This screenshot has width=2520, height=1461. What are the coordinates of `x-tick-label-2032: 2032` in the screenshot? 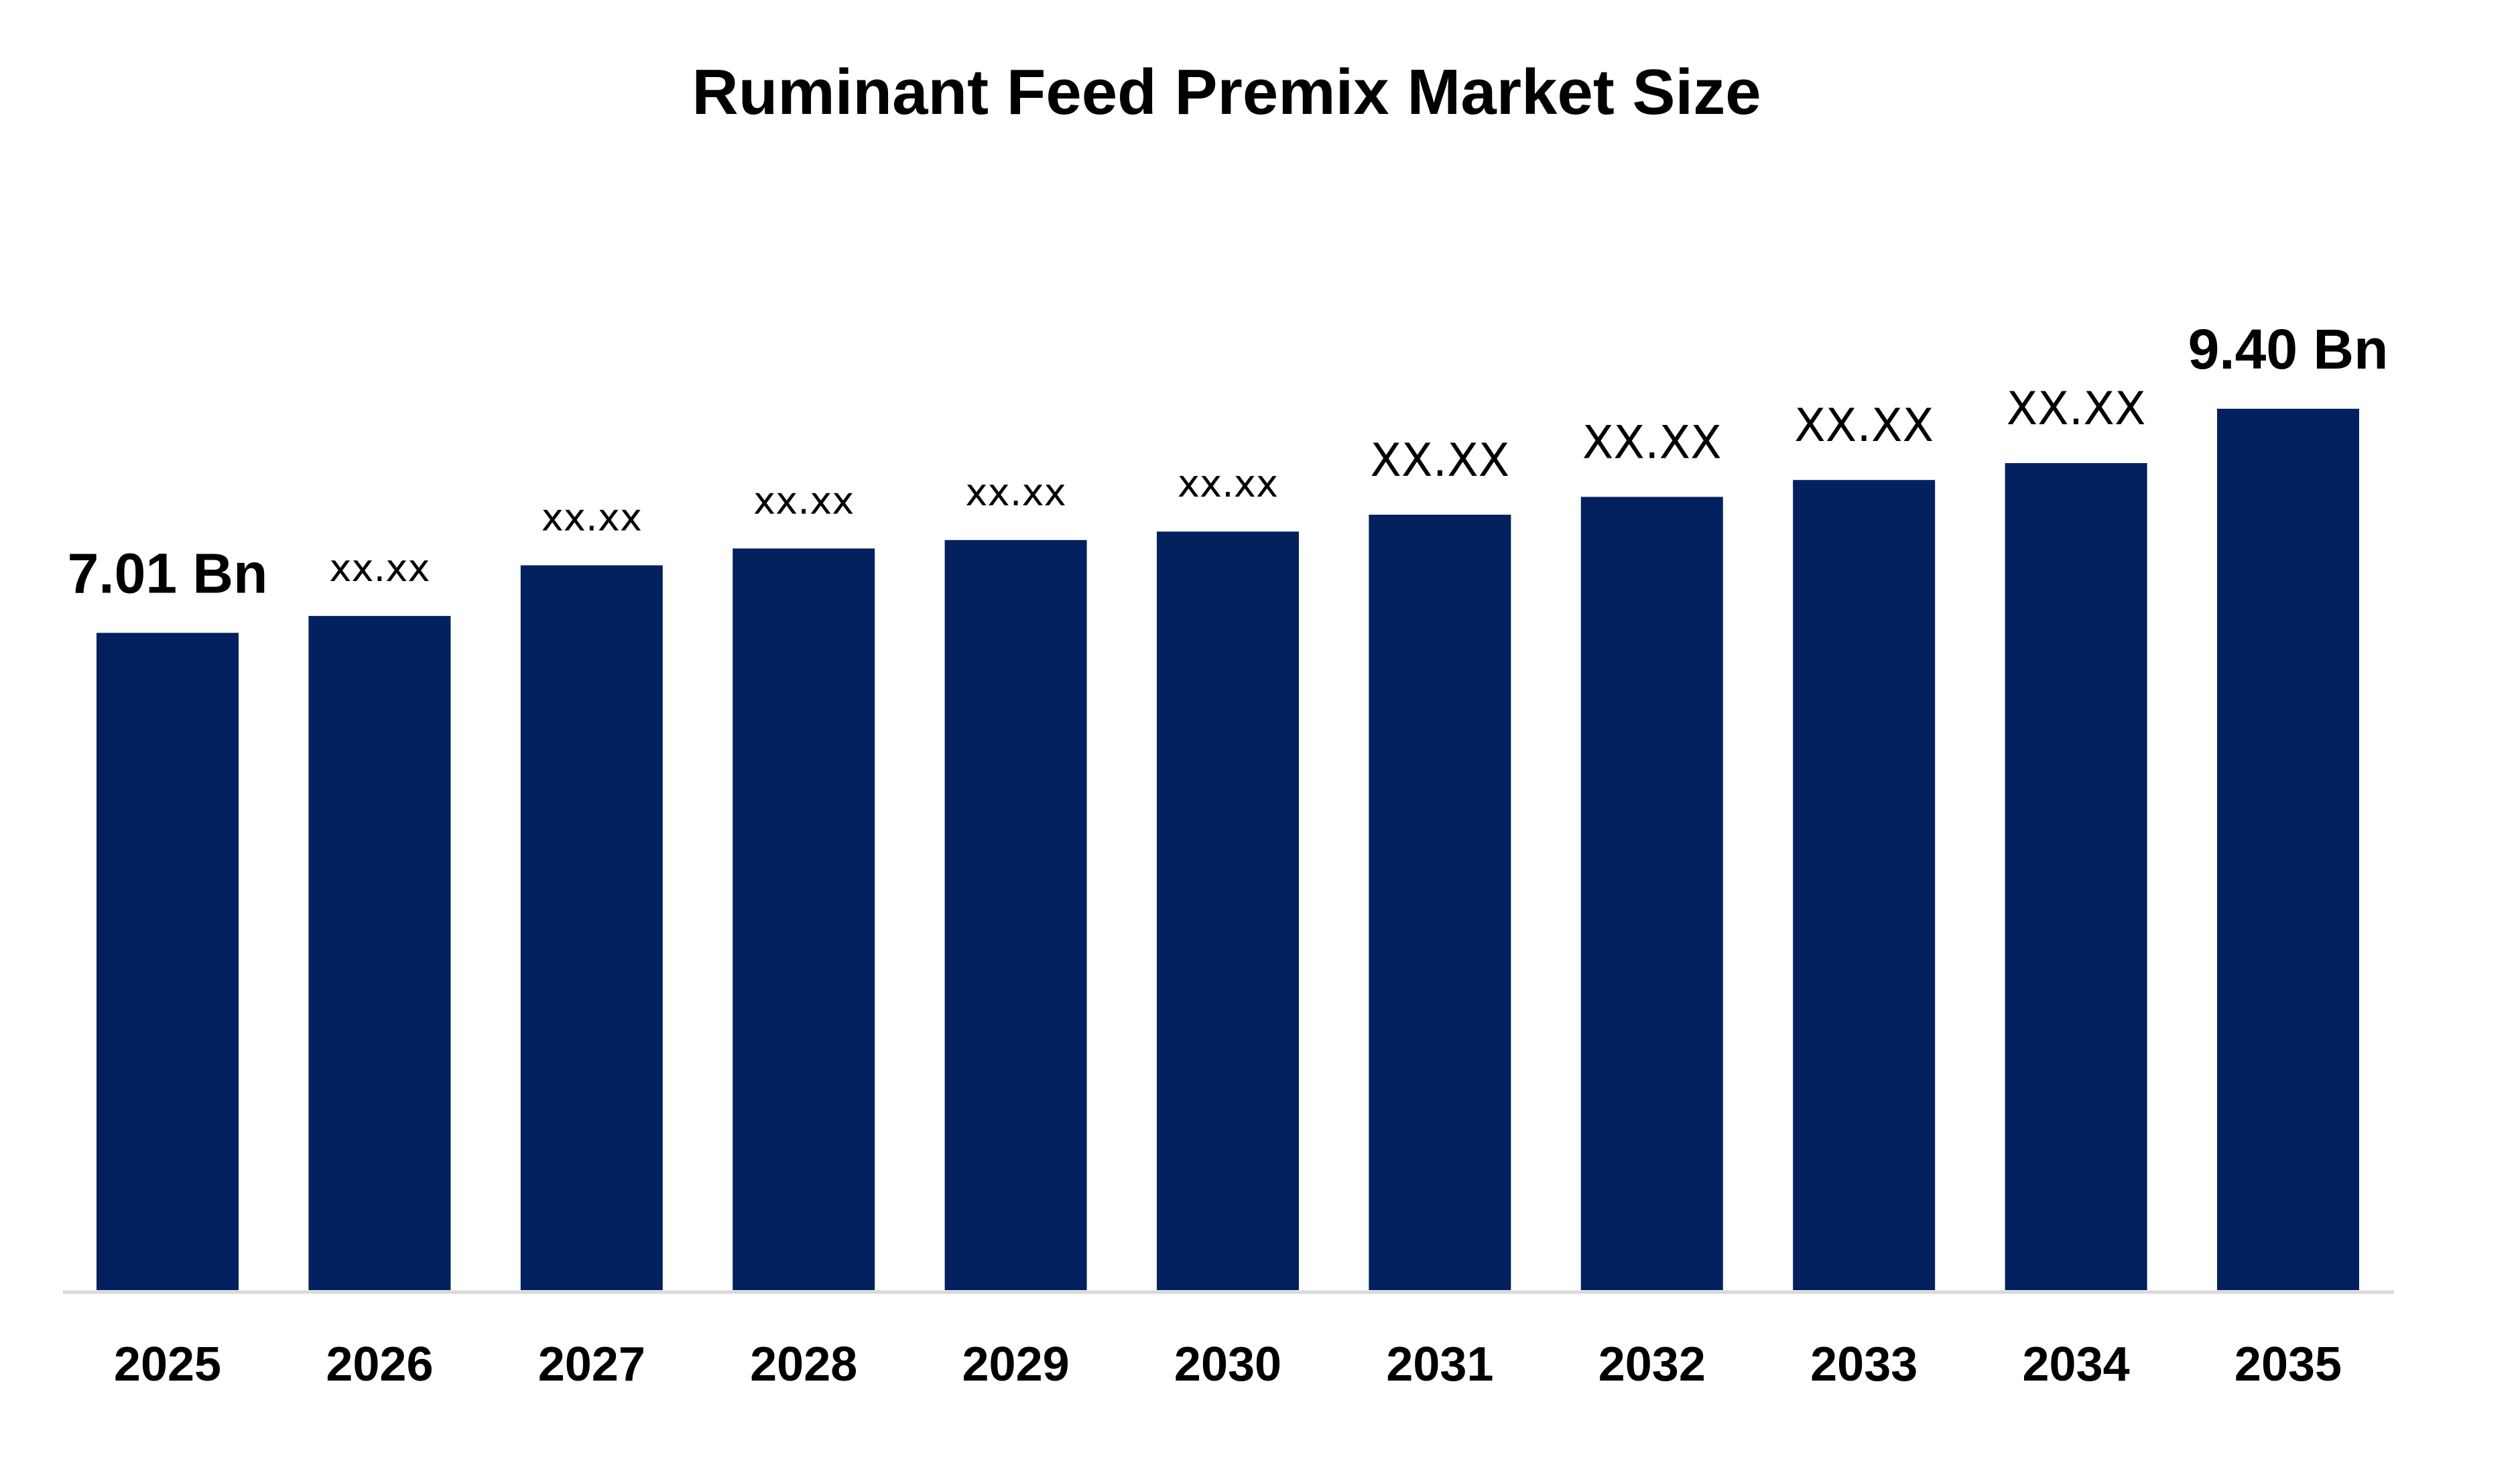 It's located at (1652, 1364).